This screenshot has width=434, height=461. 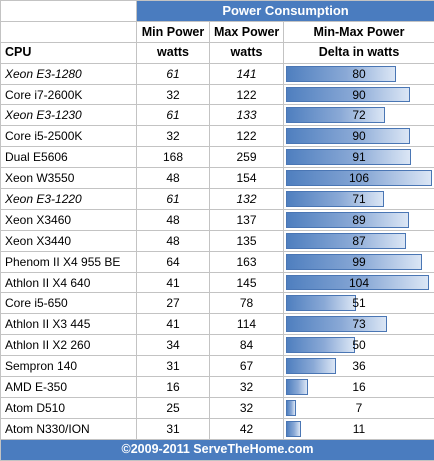 What do you see at coordinates (247, 115) in the screenshot?
I see `max-power-cell: 133` at bounding box center [247, 115].